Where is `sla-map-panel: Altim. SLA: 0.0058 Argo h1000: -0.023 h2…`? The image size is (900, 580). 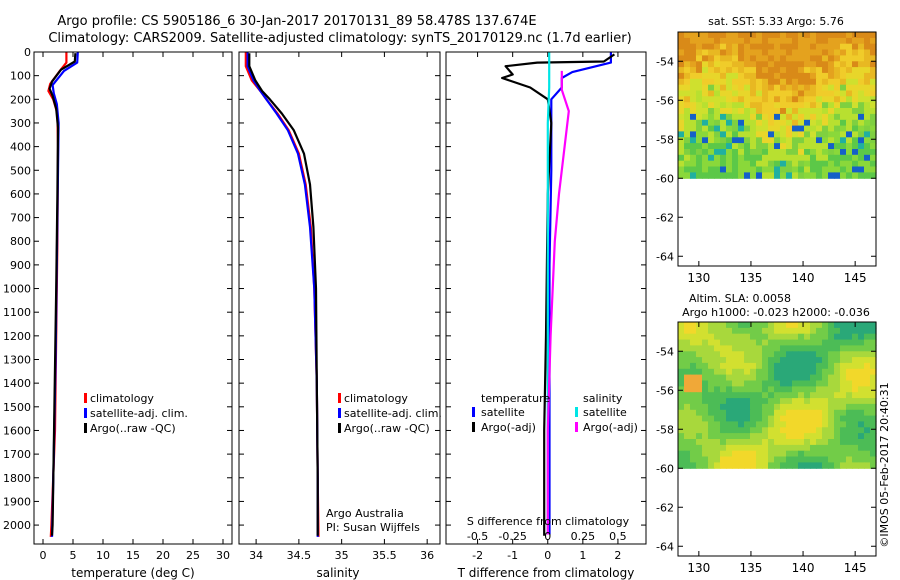 sla-map-panel: Altim. SLA: 0.0058 Argo h1000: -0.023 h2… is located at coordinates (766, 433).